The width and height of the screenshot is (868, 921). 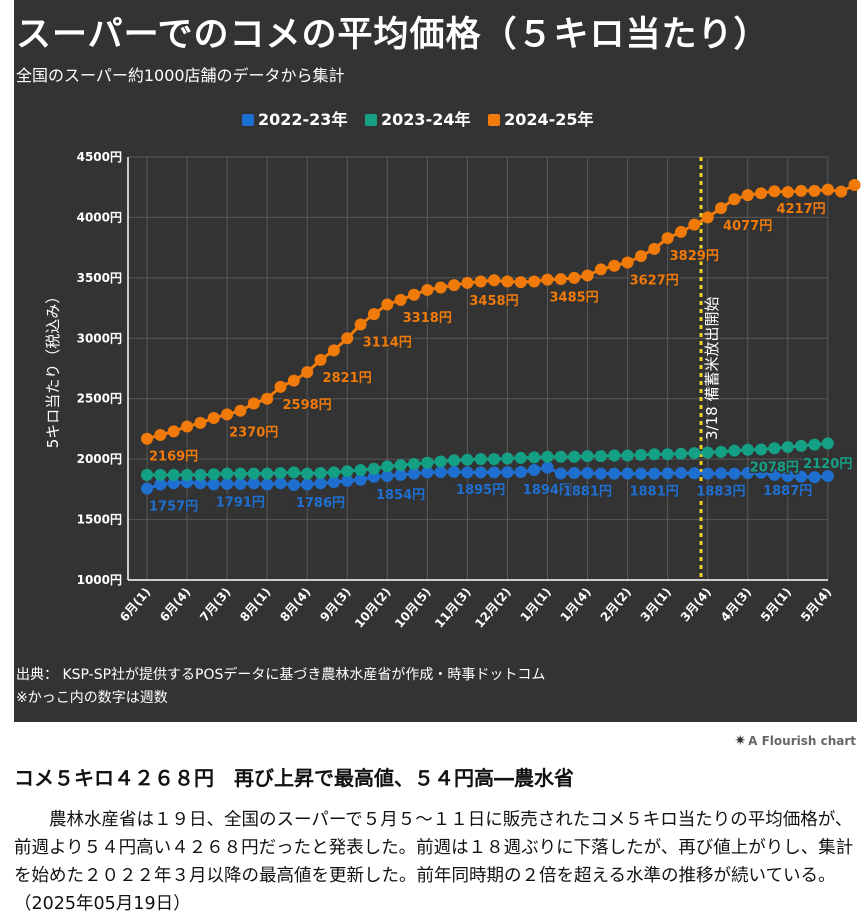 What do you see at coordinates (576, 604) in the screenshot?
I see `x-tick-label: 1月(4)` at bounding box center [576, 604].